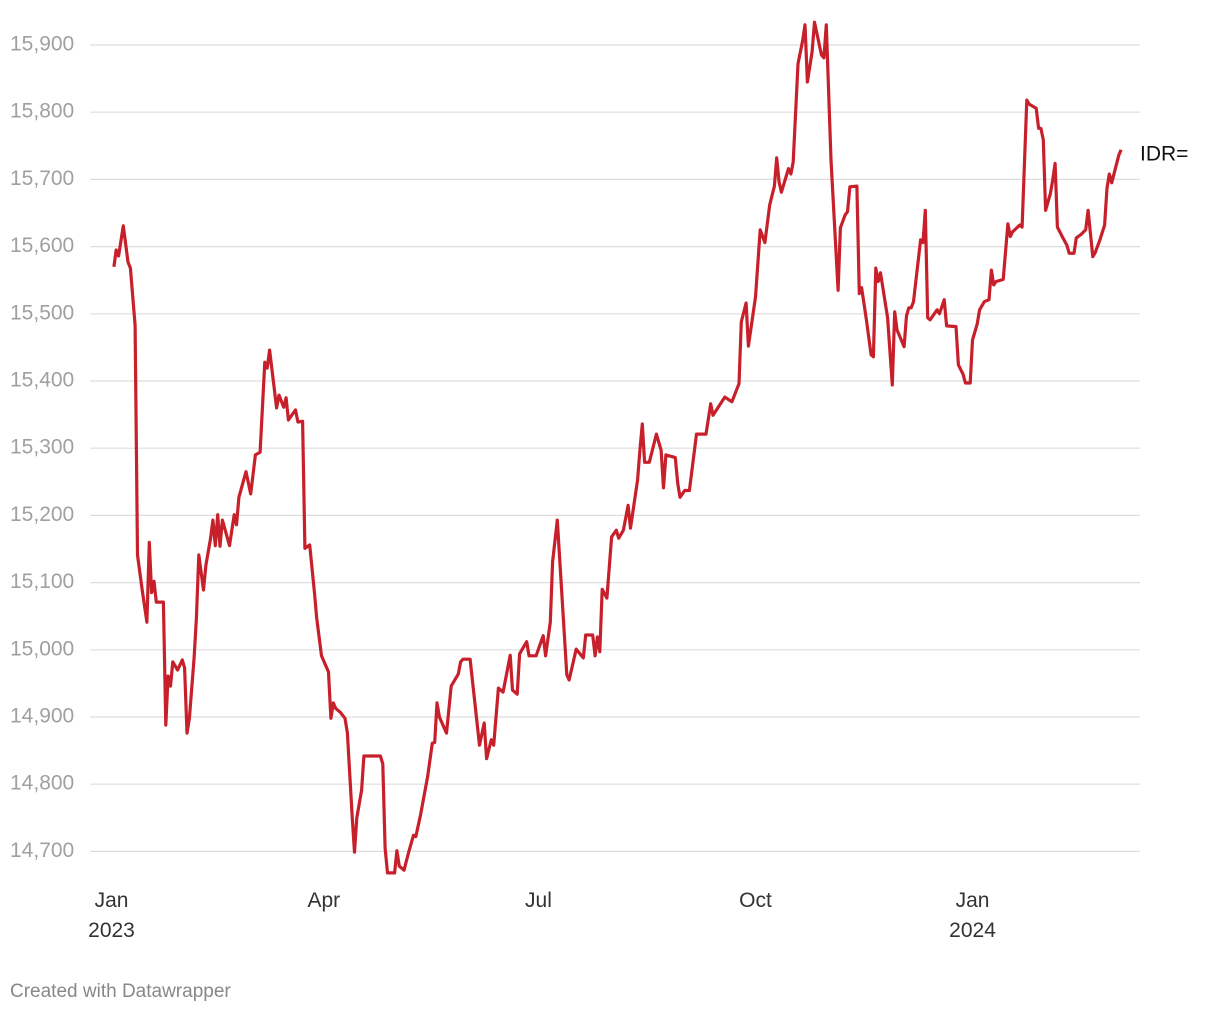 The height and width of the screenshot is (1020, 1220). Describe the element at coordinates (42, 581) in the screenshot. I see `y-tick-label: 15,100` at that location.